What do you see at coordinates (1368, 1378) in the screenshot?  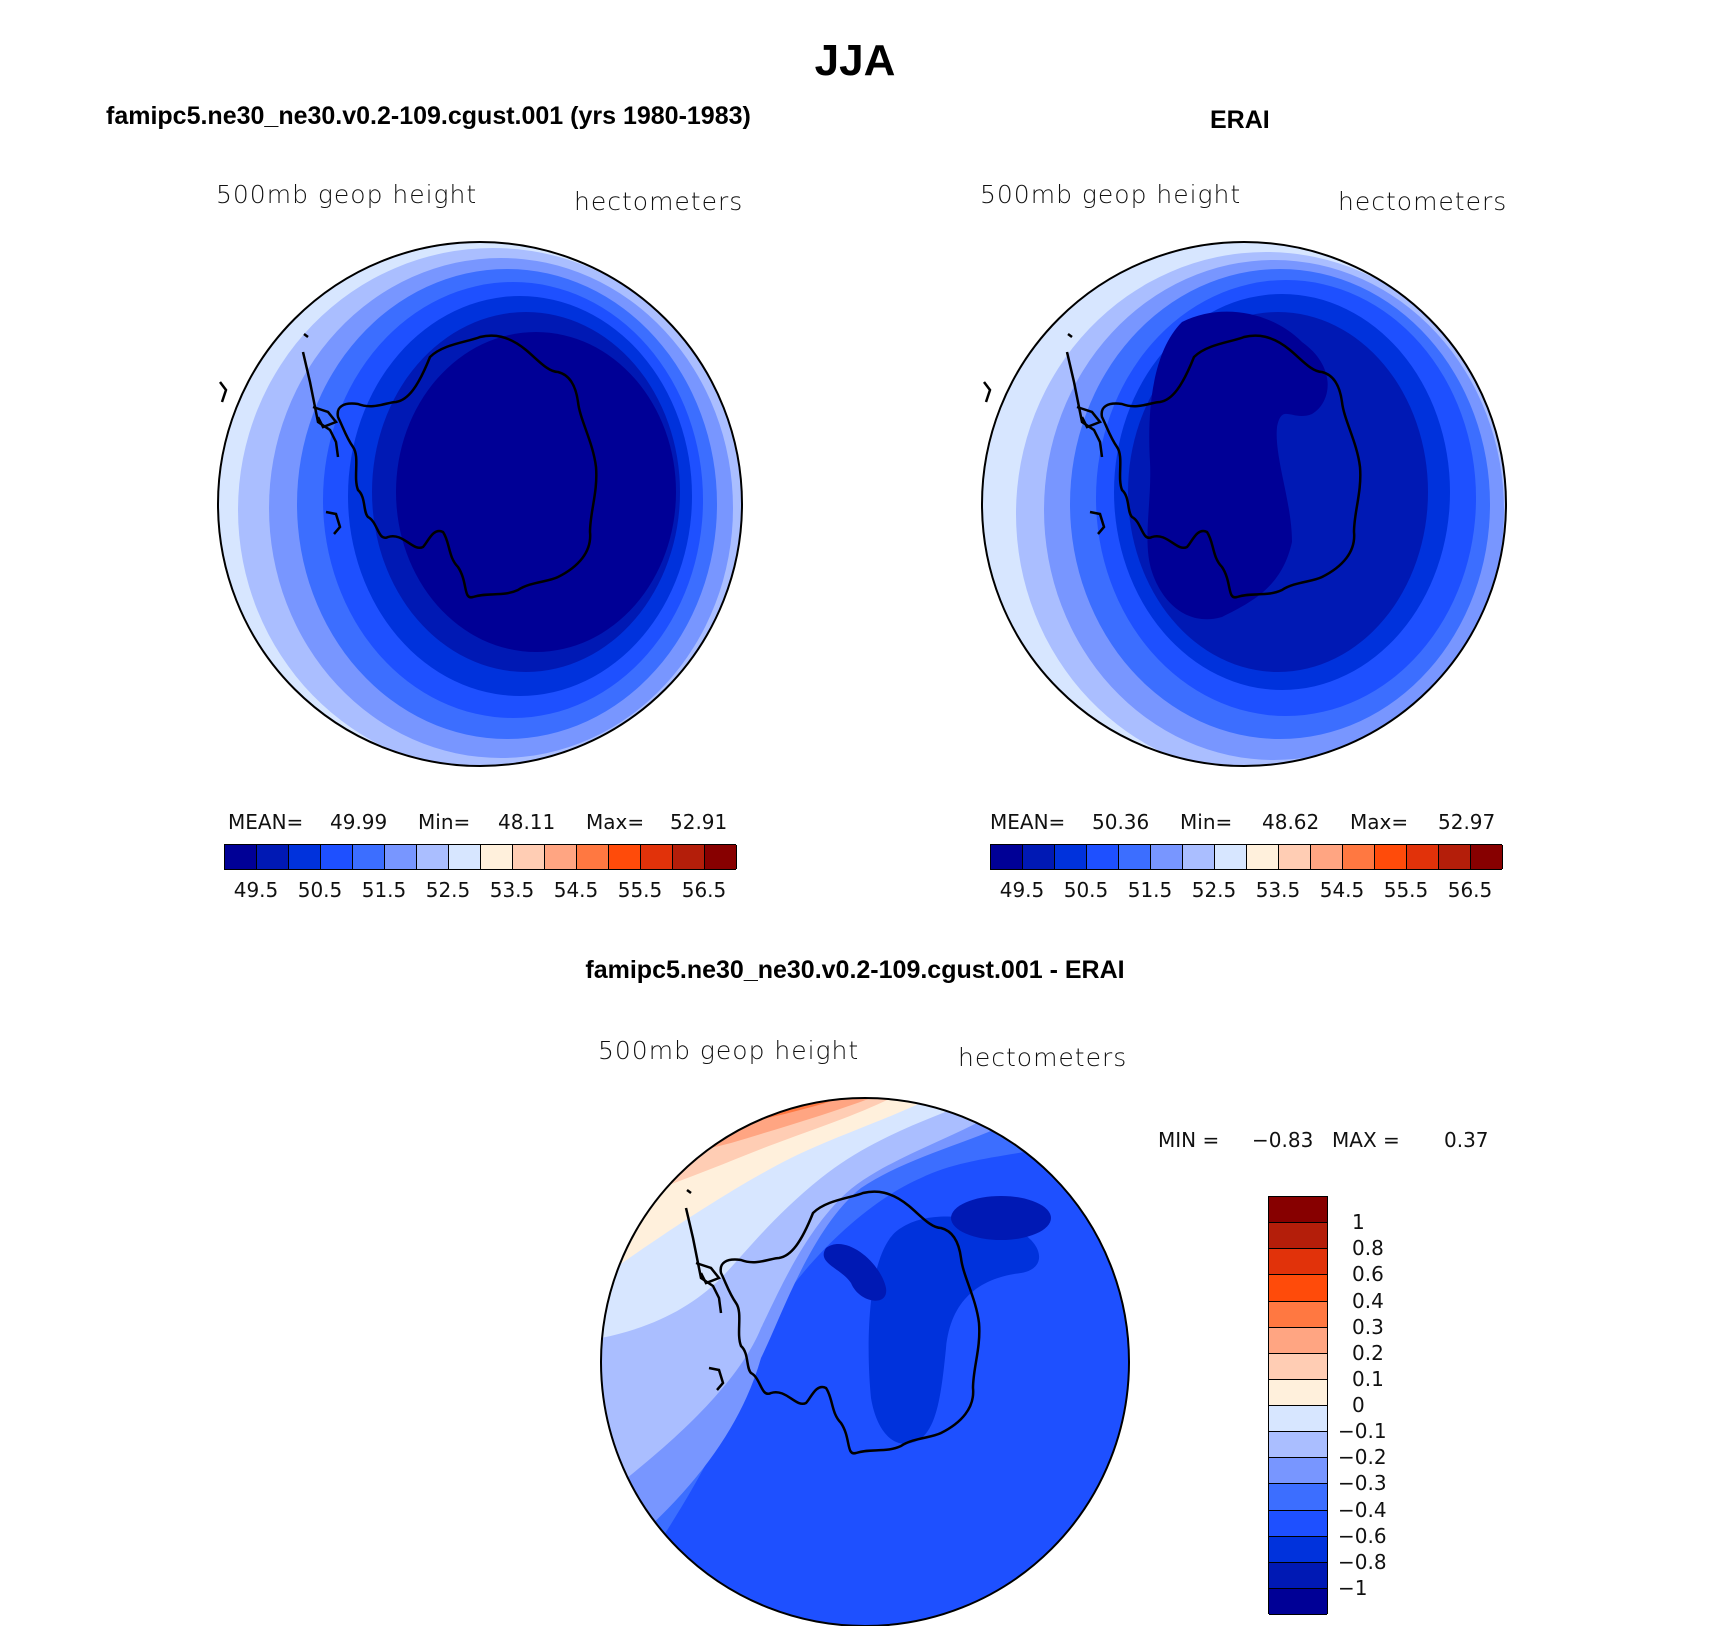 I see `colorbar-tick-label: 0.1` at bounding box center [1368, 1378].